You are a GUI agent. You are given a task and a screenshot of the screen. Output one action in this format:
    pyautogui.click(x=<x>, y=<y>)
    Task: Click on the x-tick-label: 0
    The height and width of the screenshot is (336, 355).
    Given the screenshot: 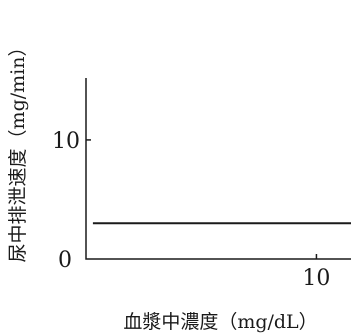 What is the action you would take?
    pyautogui.click(x=65, y=260)
    